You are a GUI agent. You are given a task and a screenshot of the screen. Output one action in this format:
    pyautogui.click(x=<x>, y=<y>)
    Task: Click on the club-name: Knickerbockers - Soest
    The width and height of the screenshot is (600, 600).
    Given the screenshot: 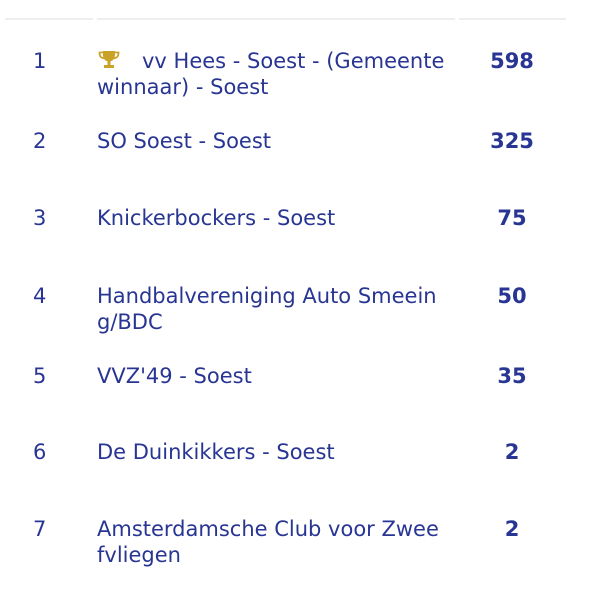 What is the action you would take?
    pyautogui.click(x=272, y=218)
    